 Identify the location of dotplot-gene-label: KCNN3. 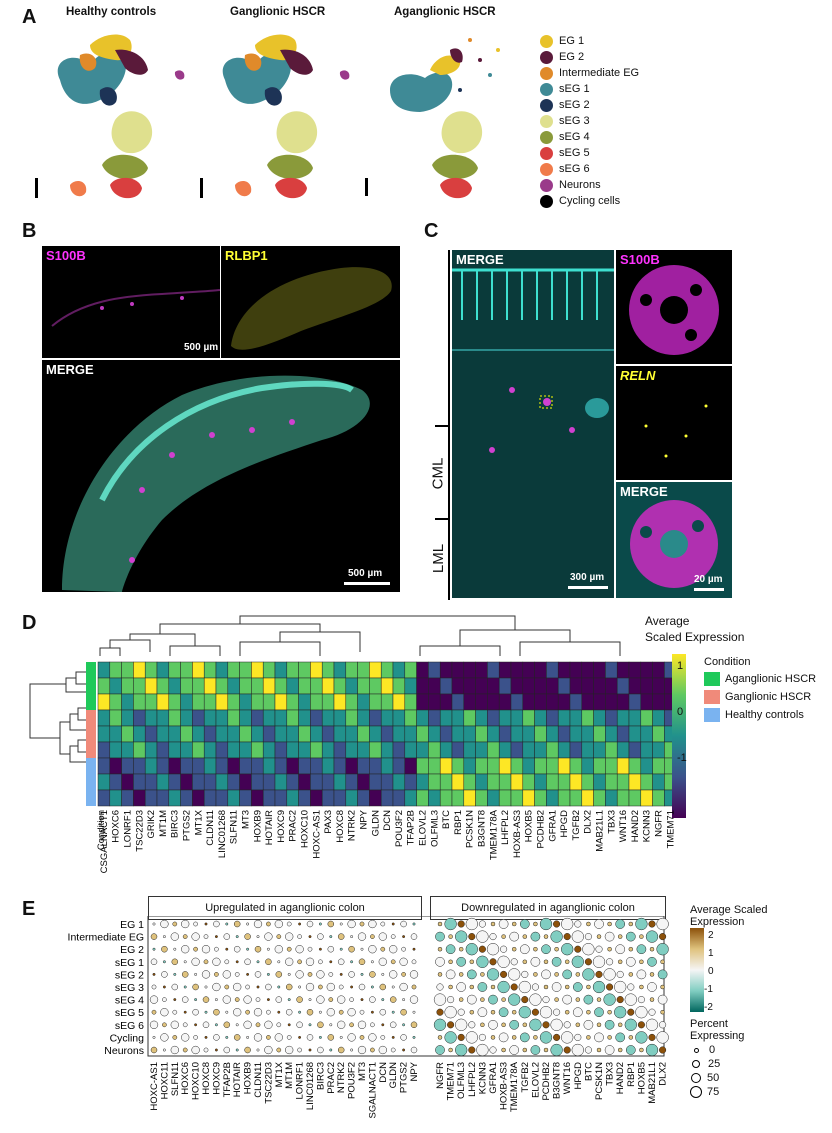
(482, 1078).